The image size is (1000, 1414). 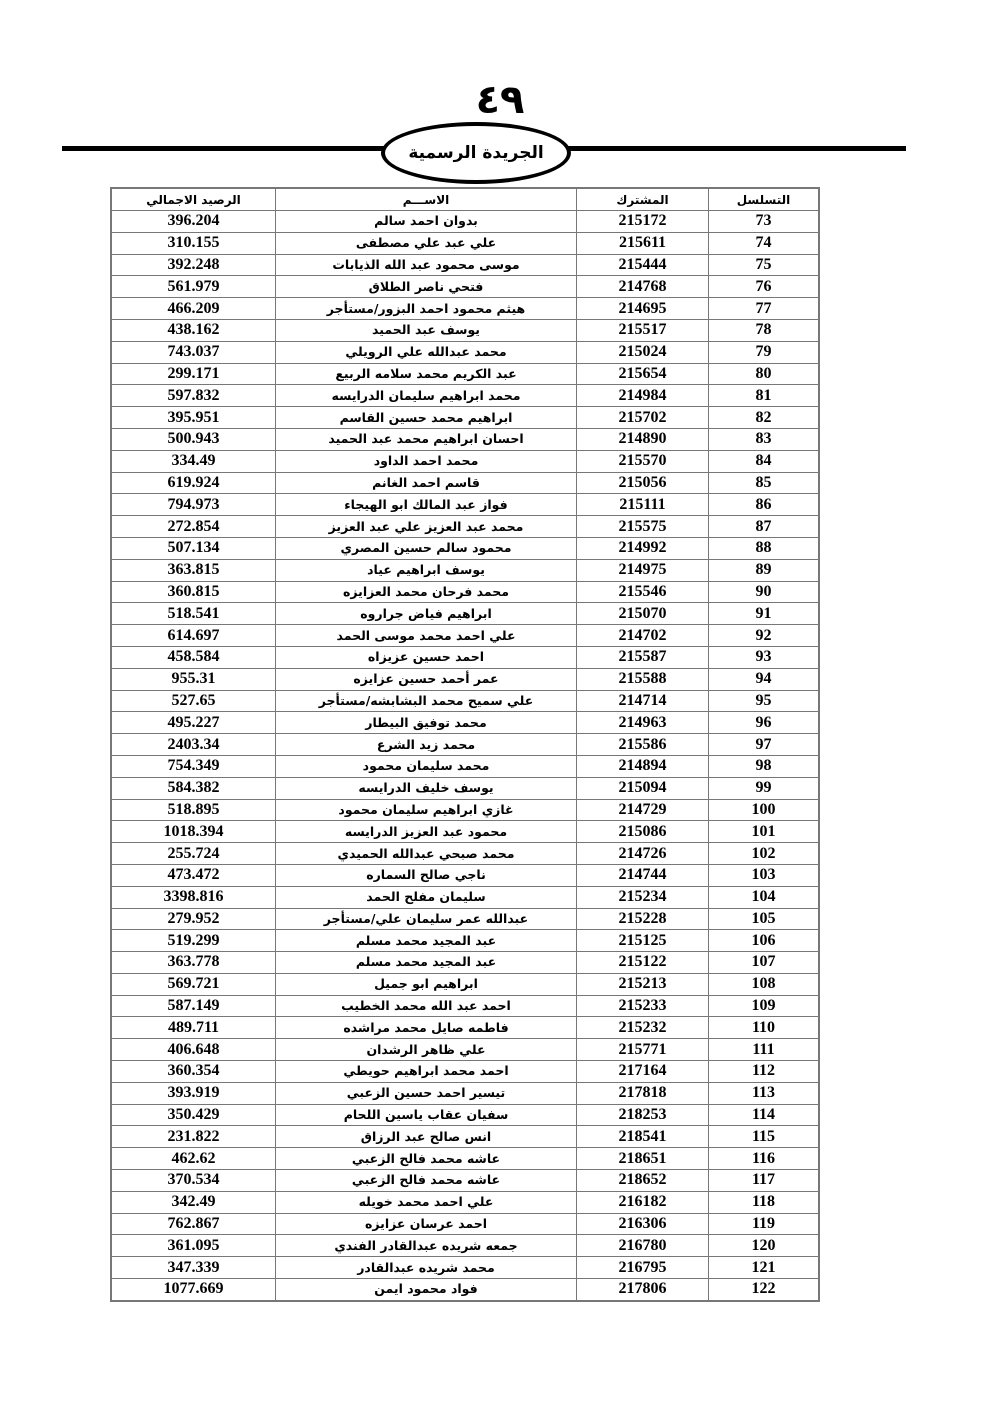 I want to click on serial-cell: 118, so click(x=764, y=1202).